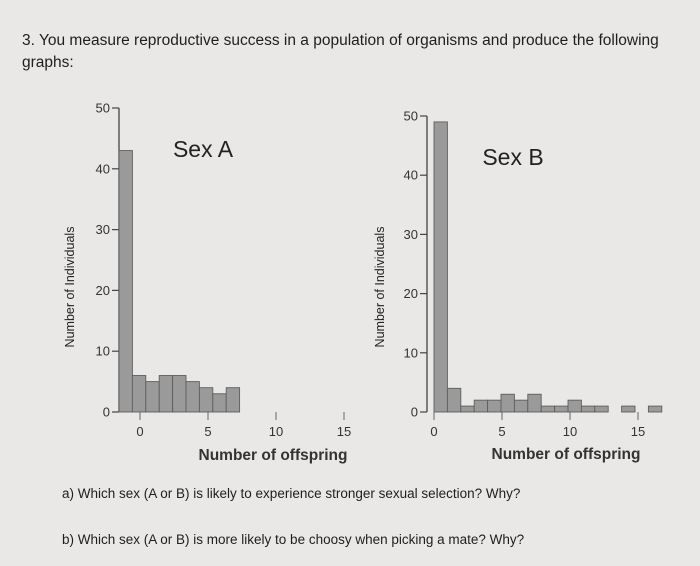  Describe the element at coordinates (106, 412) in the screenshot. I see `sex-a-y-tick-label: 0` at that location.